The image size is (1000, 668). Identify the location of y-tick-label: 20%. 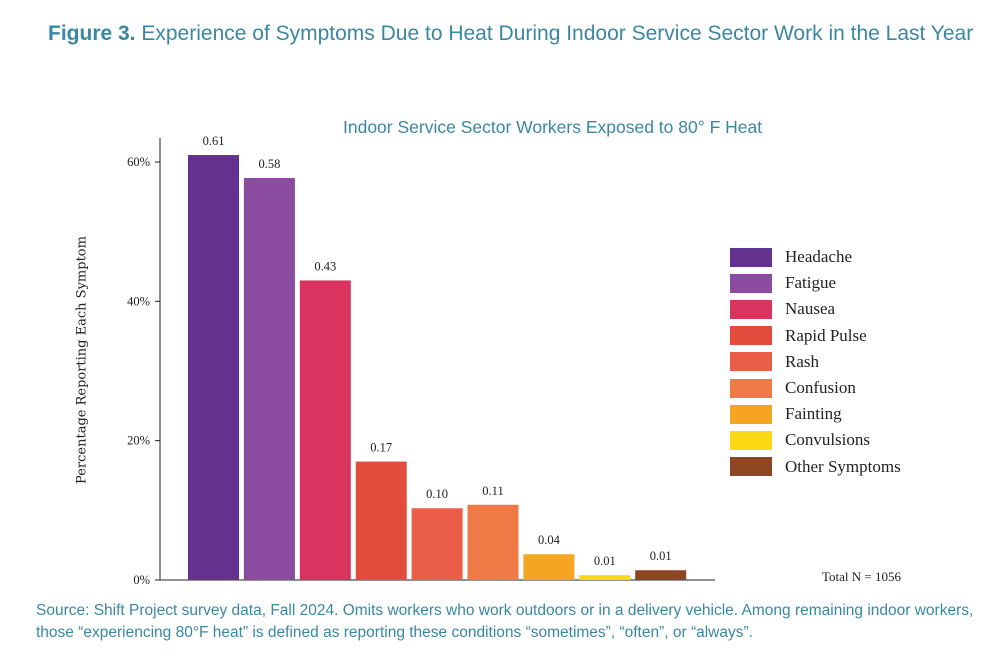
(138, 441).